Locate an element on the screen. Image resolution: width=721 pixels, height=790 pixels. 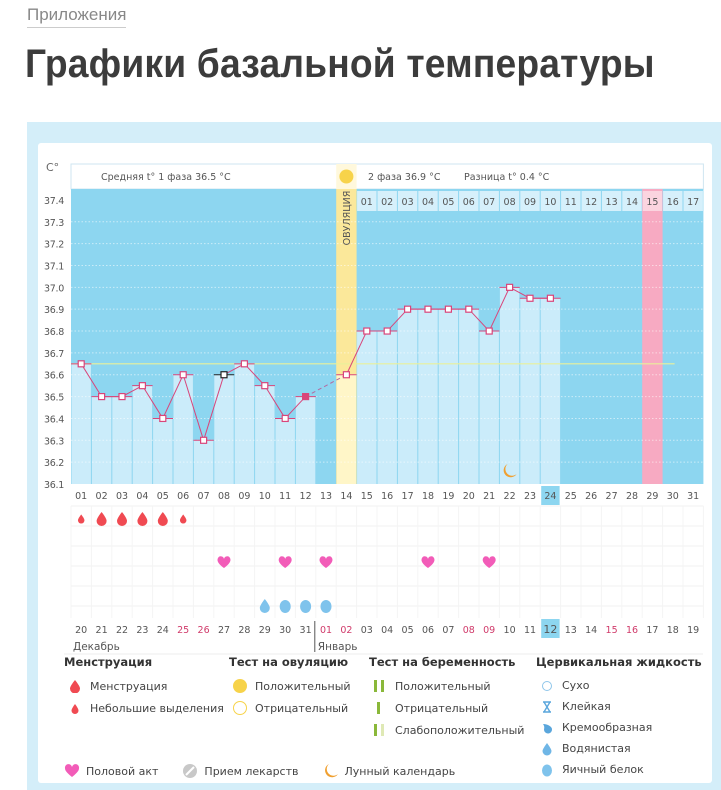
cycle-day-label: 19 is located at coordinates (448, 496).